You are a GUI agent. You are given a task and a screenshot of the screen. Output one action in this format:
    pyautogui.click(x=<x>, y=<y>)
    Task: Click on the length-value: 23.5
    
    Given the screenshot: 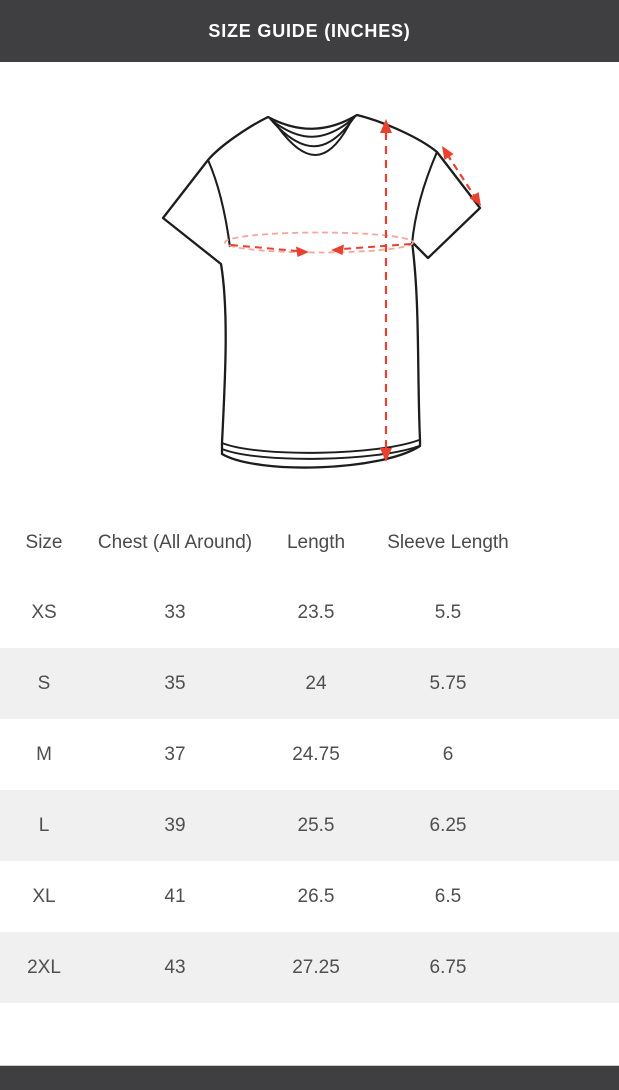 What is the action you would take?
    pyautogui.click(x=316, y=612)
    